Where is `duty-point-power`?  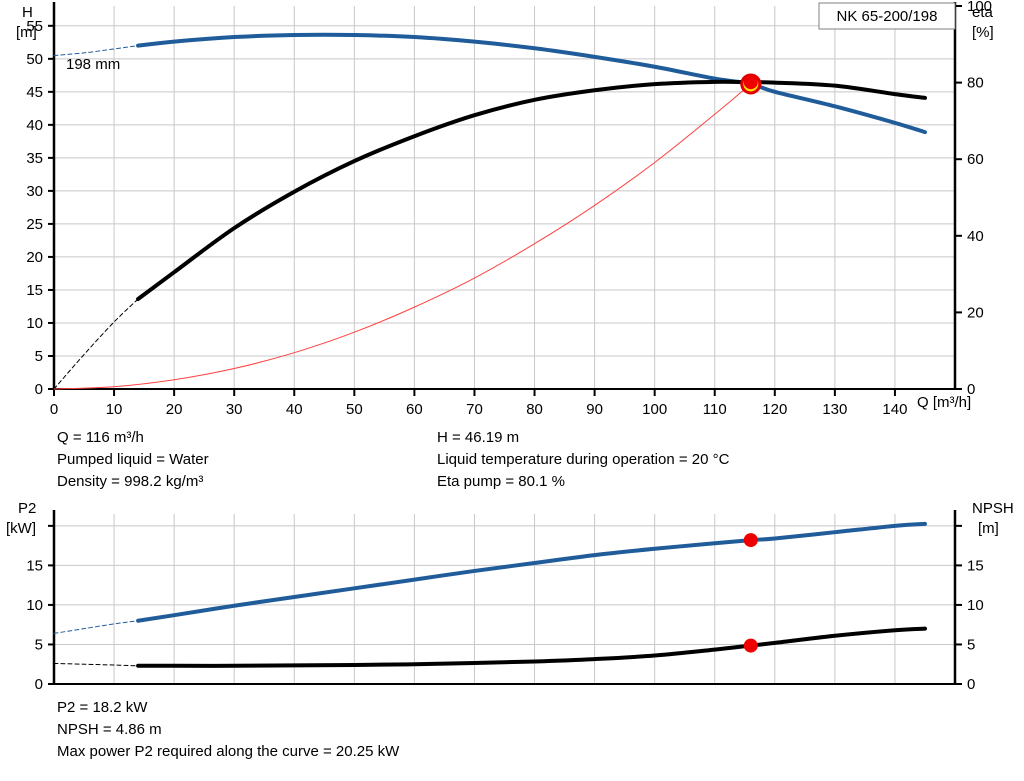
duty-point-power is located at coordinates (750, 540).